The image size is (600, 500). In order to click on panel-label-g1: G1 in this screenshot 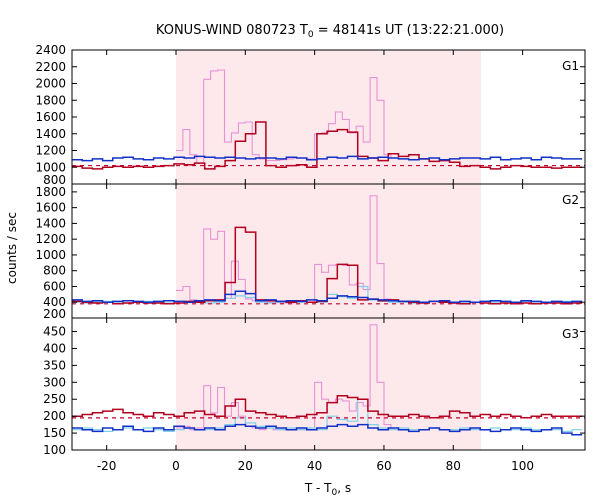, I will do `click(570, 66)`.